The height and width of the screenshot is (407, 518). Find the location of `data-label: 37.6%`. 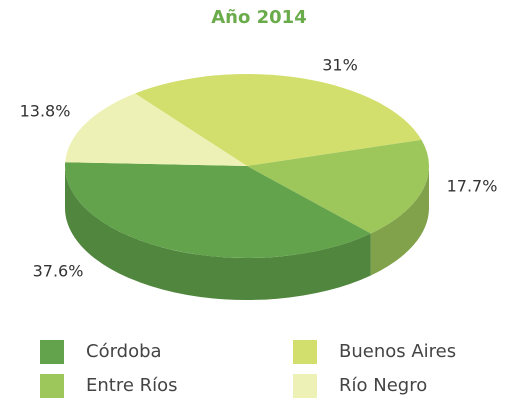

data-label: 37.6% is located at coordinates (58, 271).